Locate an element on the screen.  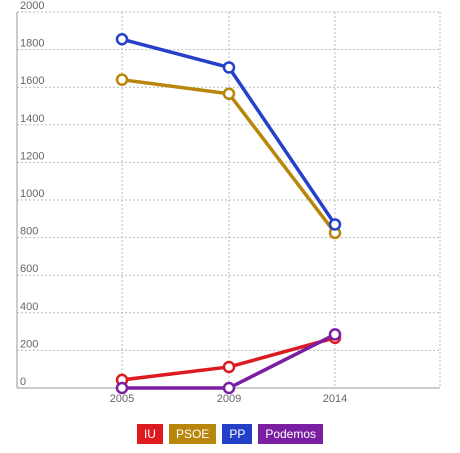
legend-item-psoe: PSOE is located at coordinates (192, 434).